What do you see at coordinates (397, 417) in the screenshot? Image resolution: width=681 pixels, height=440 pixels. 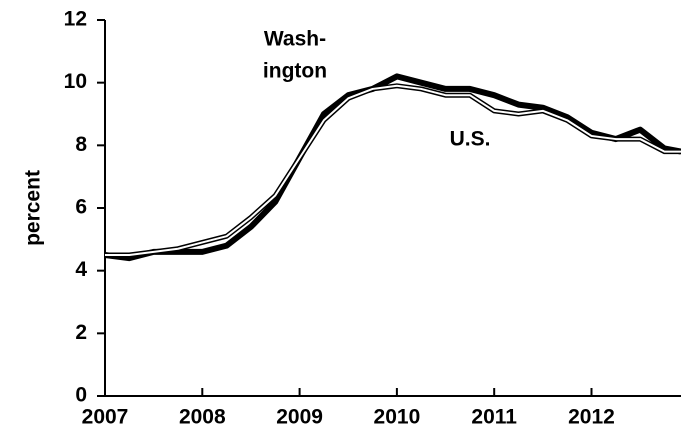 I see `x-tick-label: 2010` at bounding box center [397, 417].